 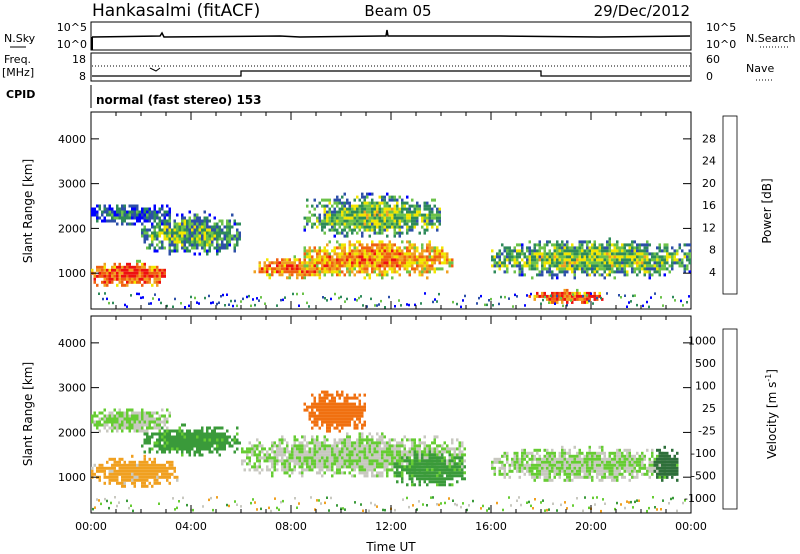 What do you see at coordinates (291, 526) in the screenshot?
I see `time-tick-label: 08:00` at bounding box center [291, 526].